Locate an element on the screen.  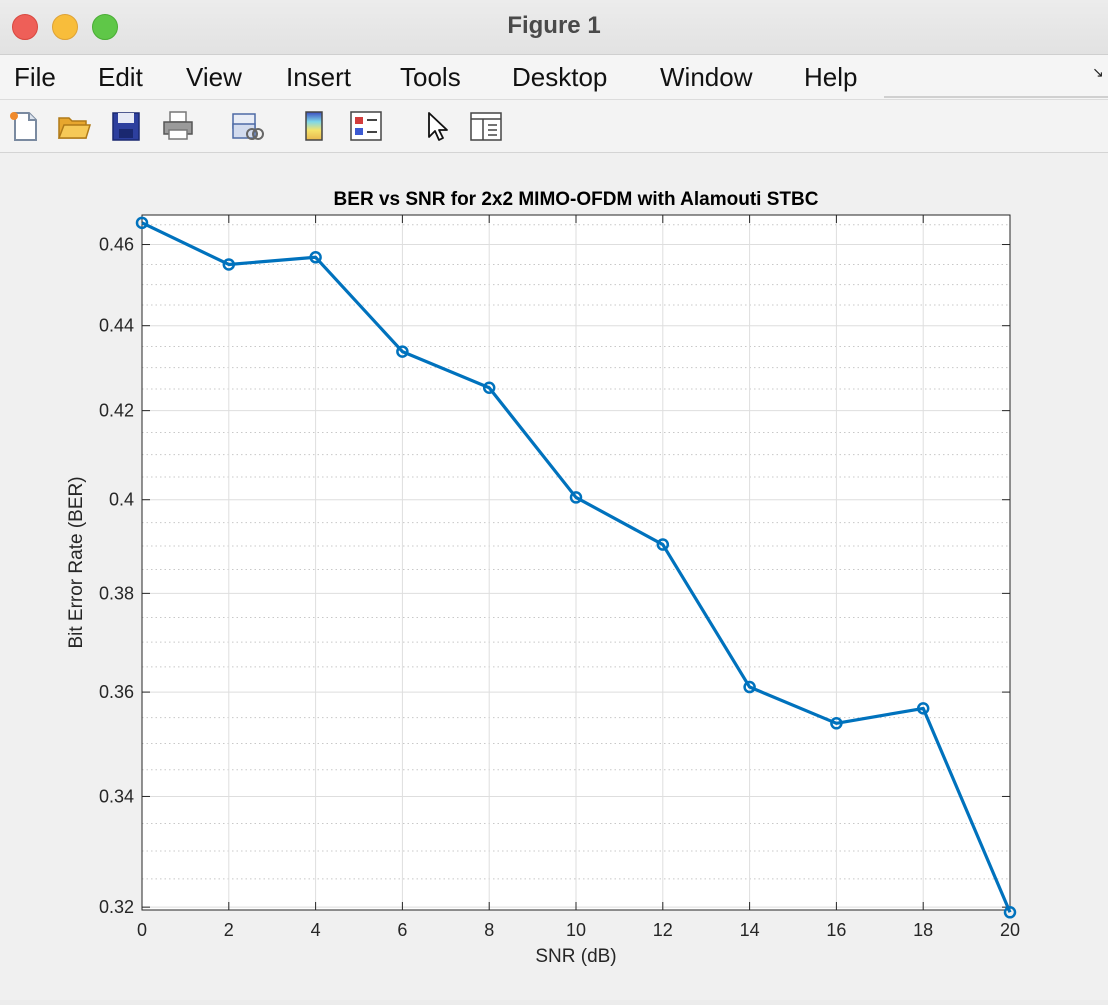
x-tick-label: 2 is located at coordinates (229, 930).